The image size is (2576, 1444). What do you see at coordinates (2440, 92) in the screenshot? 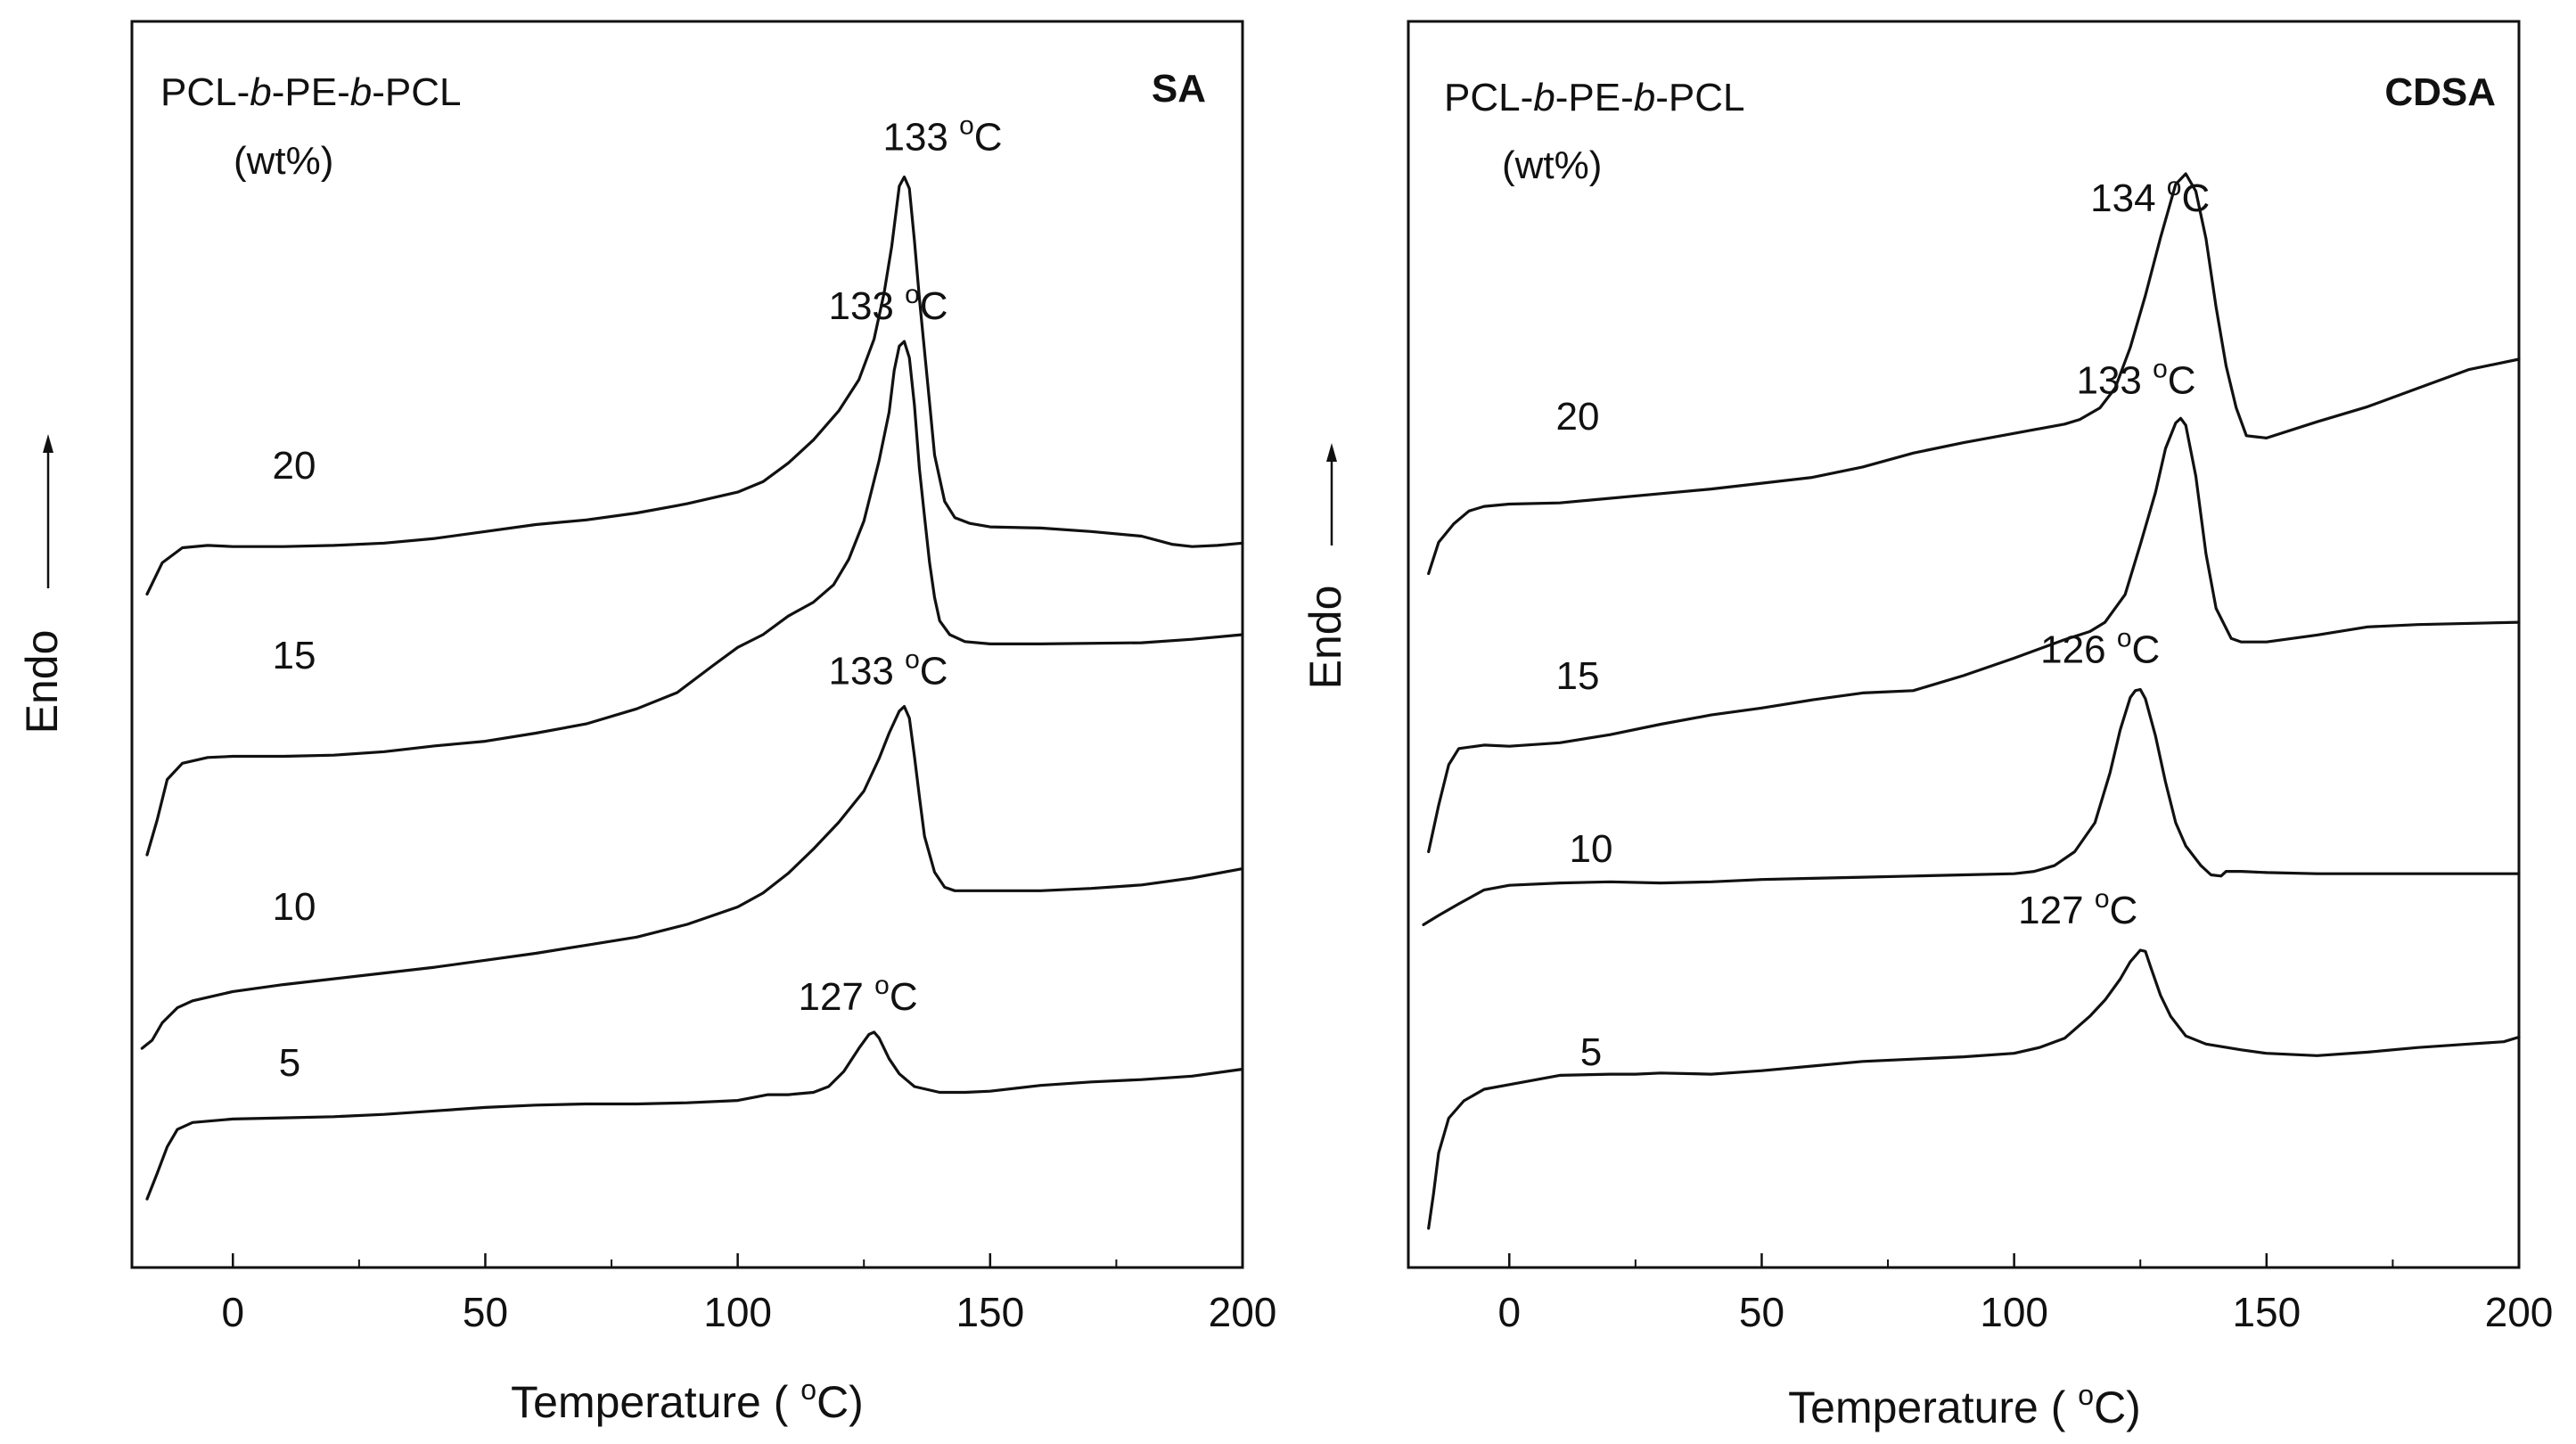
I see `panel-label: CDSA` at bounding box center [2440, 92].